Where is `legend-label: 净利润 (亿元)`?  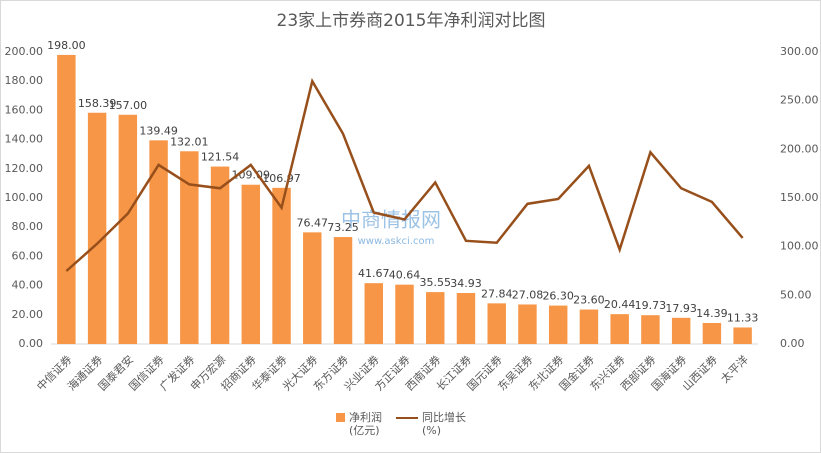 legend-label: 净利润 (亿元) is located at coordinates (365, 424).